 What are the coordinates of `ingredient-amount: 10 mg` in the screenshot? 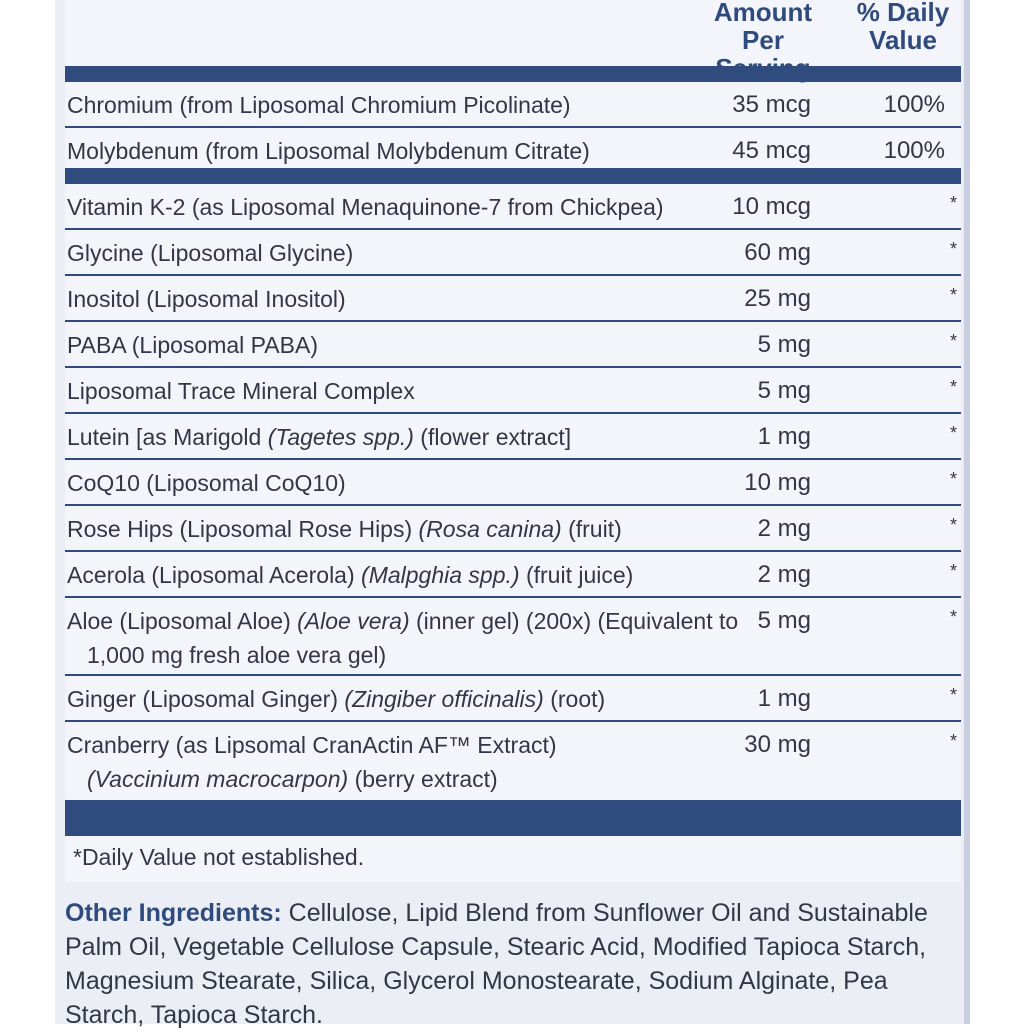 It's located at (777, 482).